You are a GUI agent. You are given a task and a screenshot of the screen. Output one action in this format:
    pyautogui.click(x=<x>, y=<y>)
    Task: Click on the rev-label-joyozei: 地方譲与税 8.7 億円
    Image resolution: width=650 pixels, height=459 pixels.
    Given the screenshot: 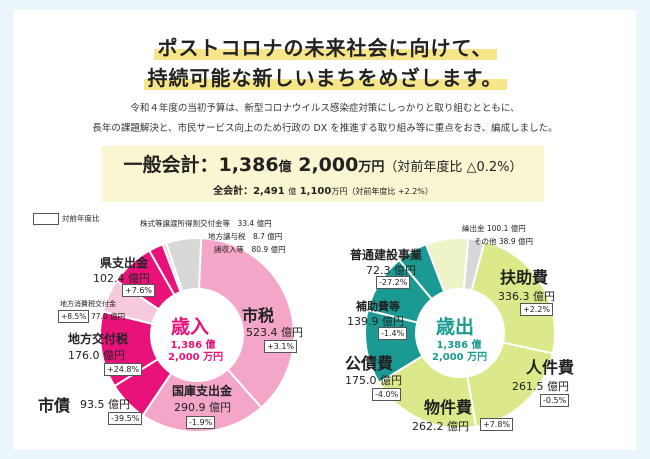 What is the action you would take?
    pyautogui.click(x=245, y=236)
    